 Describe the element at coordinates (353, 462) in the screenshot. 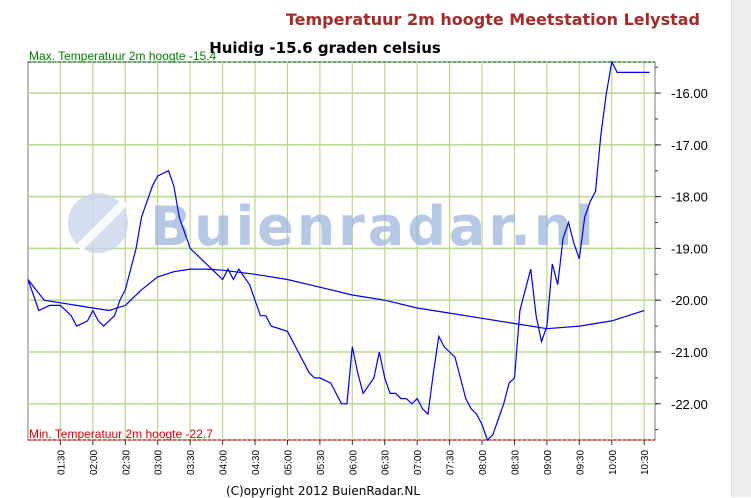

I see `x-tick-label: 06:00` at that location.